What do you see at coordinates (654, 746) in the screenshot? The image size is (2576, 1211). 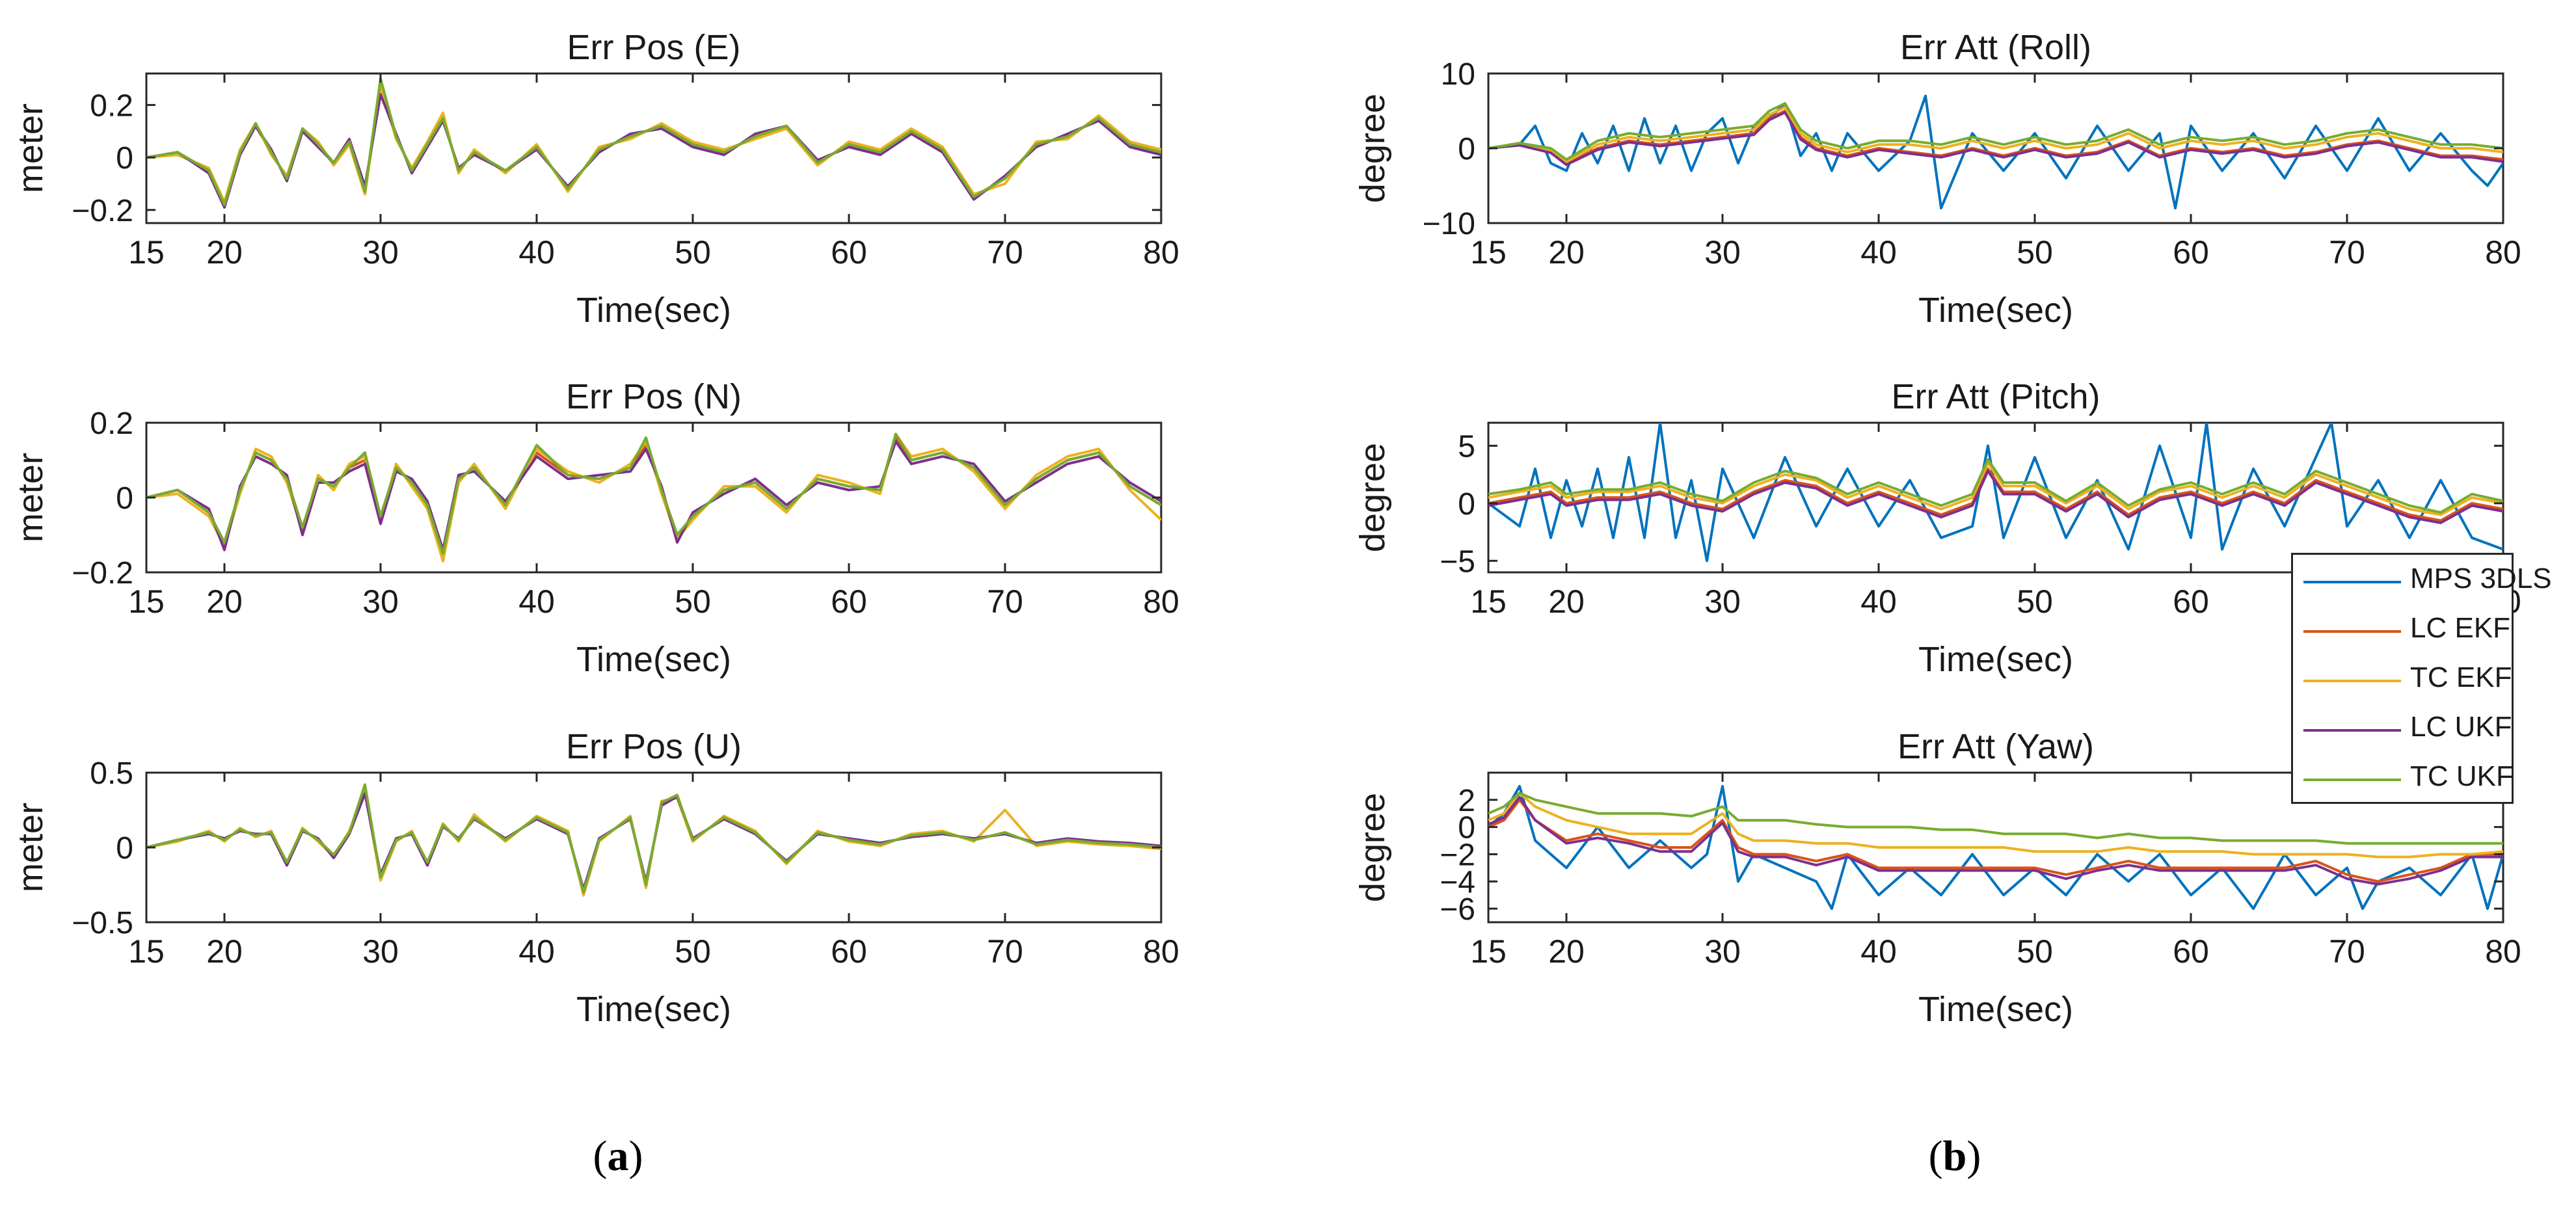 I see `chart-title: Err Pos (U)` at bounding box center [654, 746].